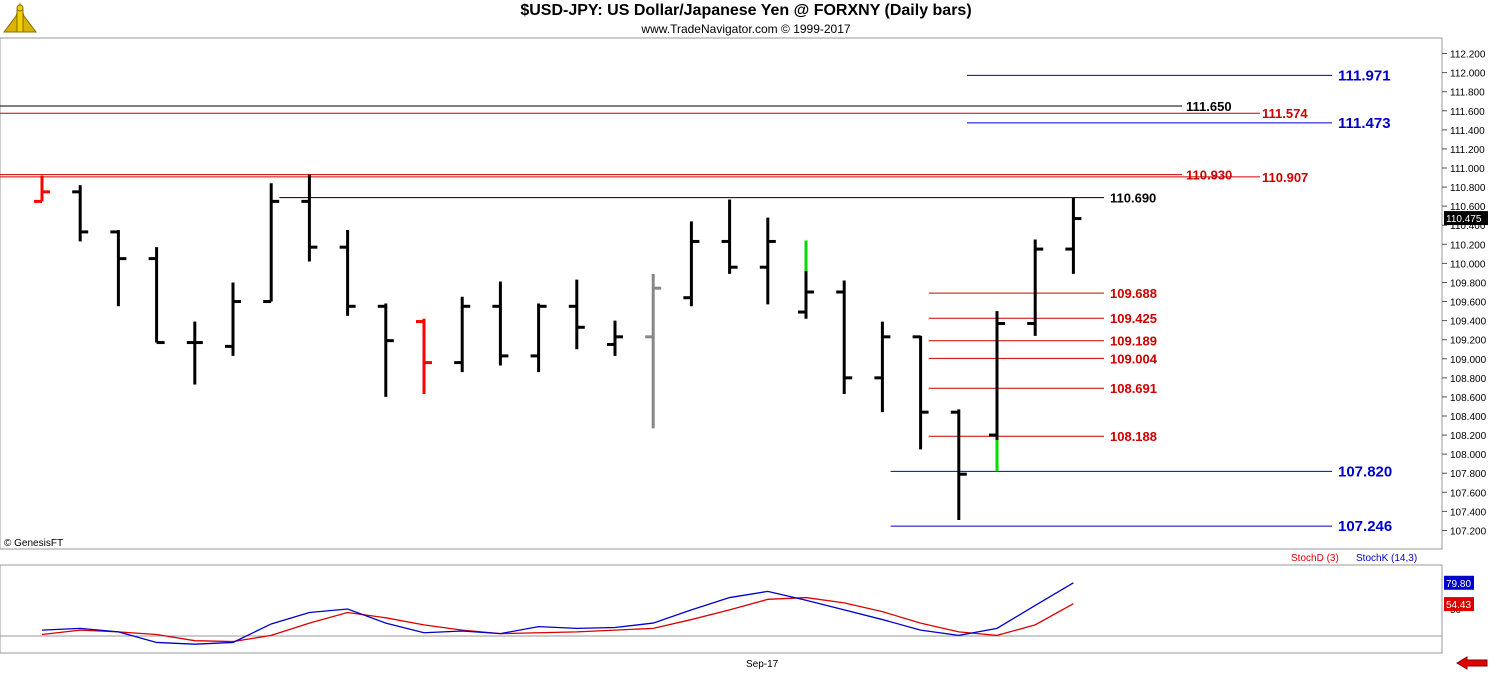  What do you see at coordinates (1472, 663) in the screenshot?
I see `scroll-left-arrow-icon` at bounding box center [1472, 663].